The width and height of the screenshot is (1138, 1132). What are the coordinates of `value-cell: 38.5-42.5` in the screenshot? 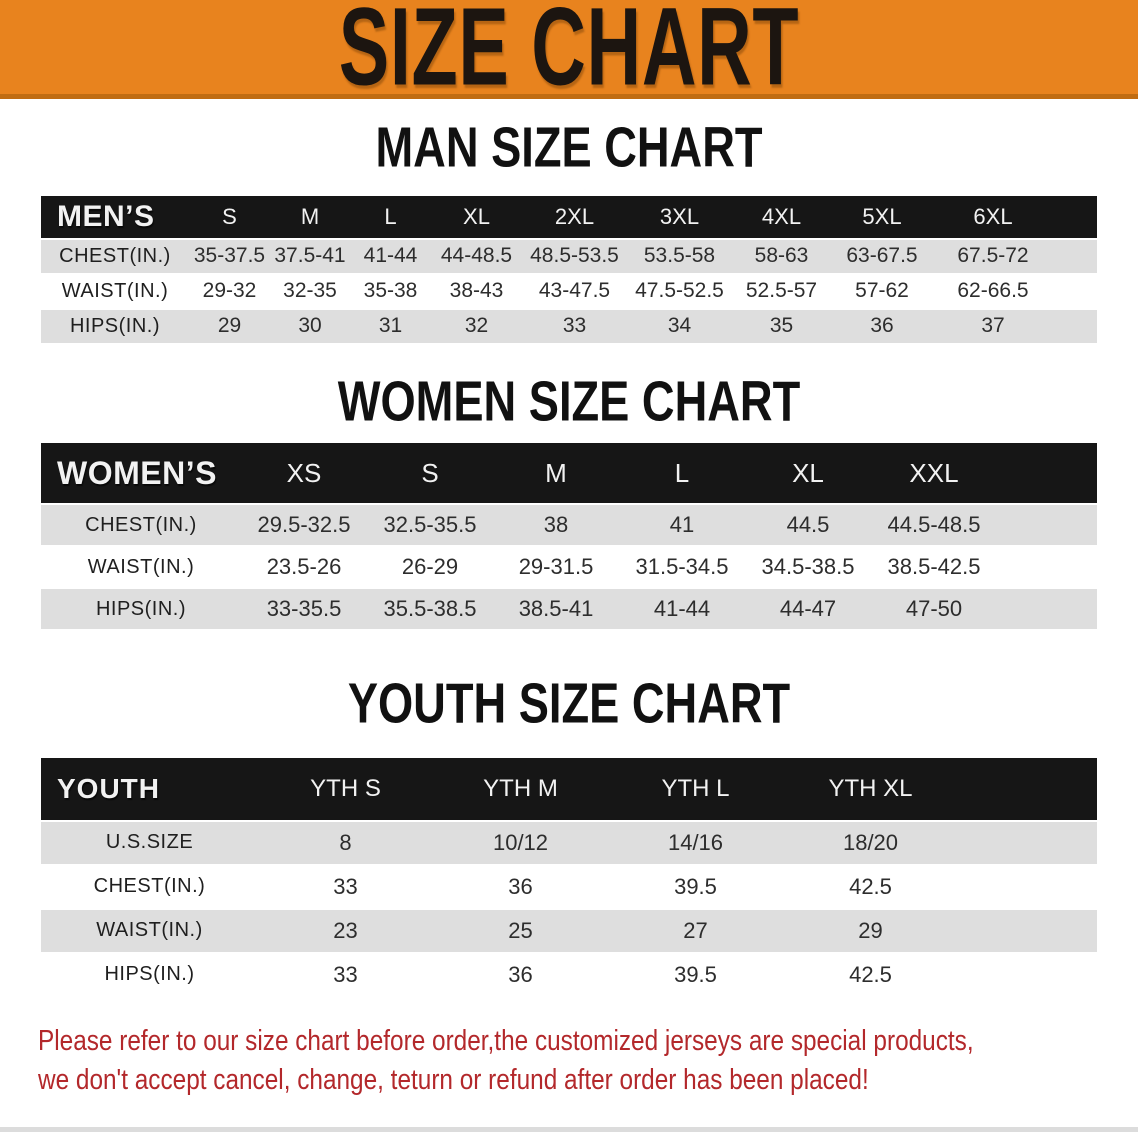 It's located at (934, 567).